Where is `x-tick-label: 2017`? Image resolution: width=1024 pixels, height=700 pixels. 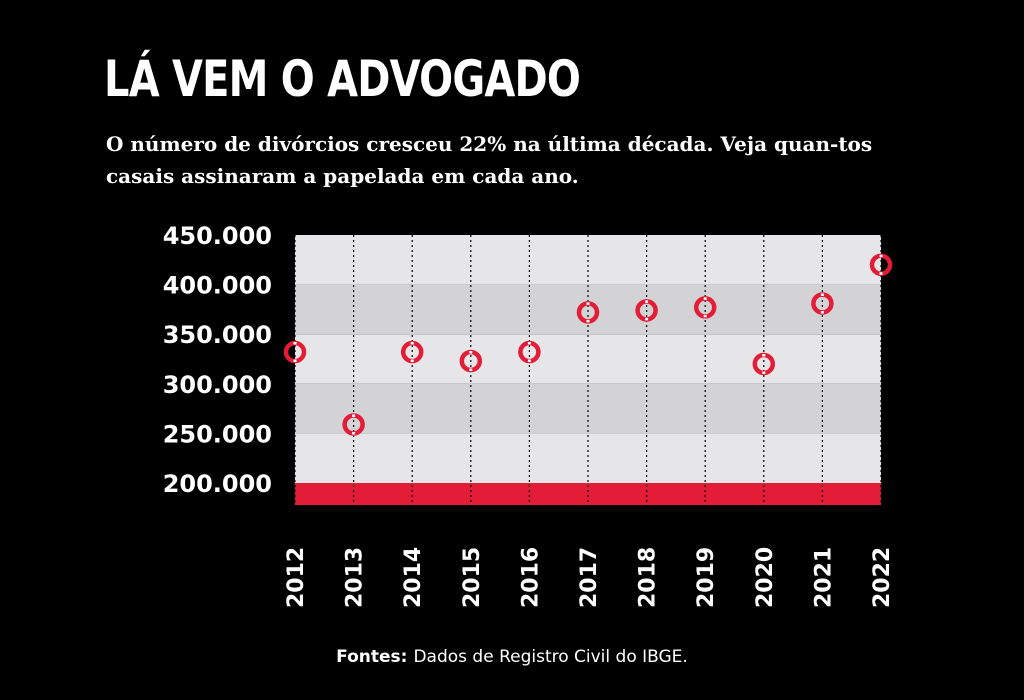
x-tick-label: 2017 is located at coordinates (589, 577).